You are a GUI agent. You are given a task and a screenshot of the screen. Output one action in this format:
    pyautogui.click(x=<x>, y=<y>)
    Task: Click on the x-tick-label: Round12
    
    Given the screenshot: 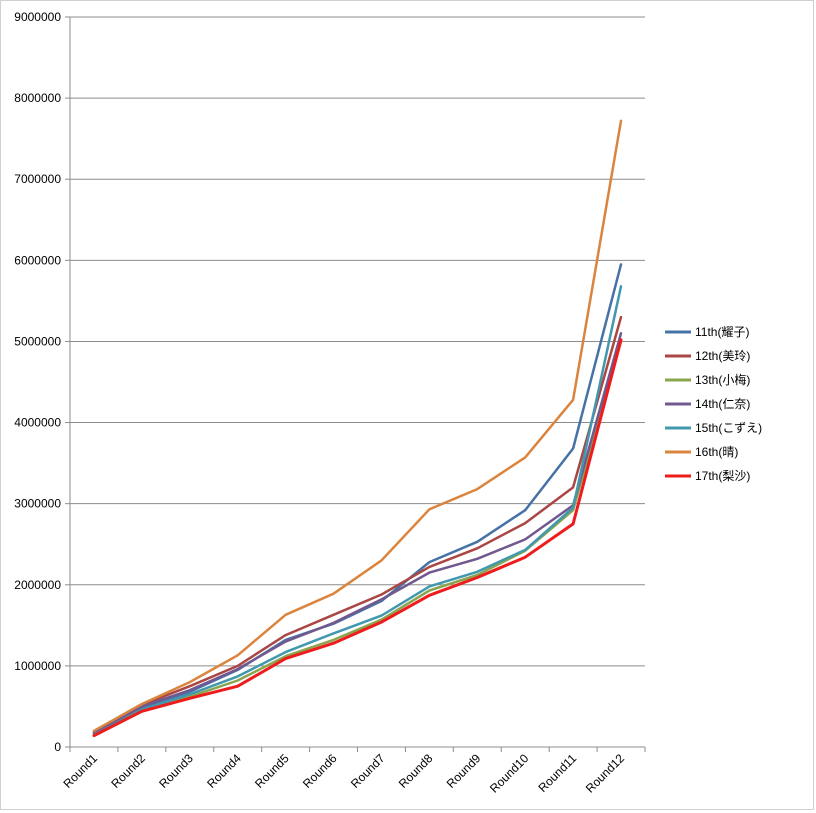 What is the action you would take?
    pyautogui.click(x=605, y=773)
    